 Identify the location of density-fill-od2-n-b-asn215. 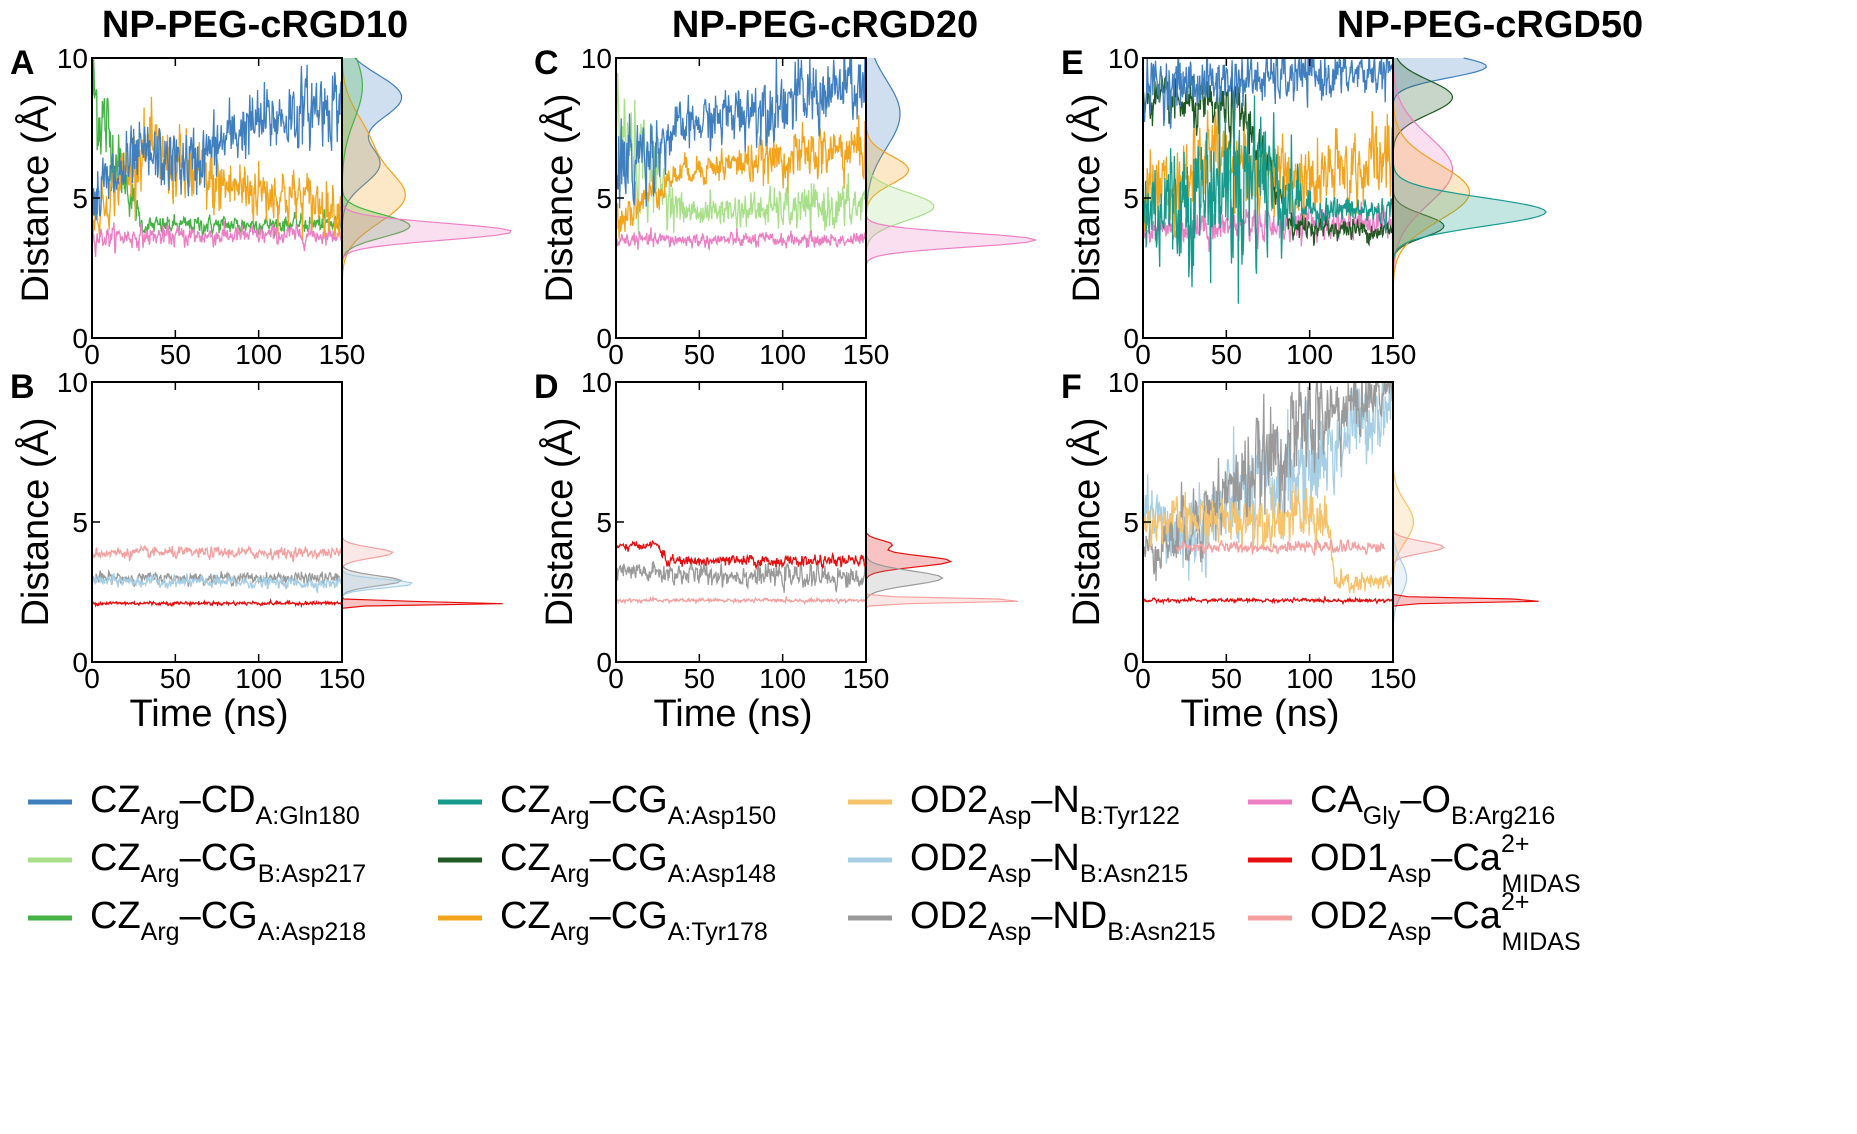
(1400, 522).